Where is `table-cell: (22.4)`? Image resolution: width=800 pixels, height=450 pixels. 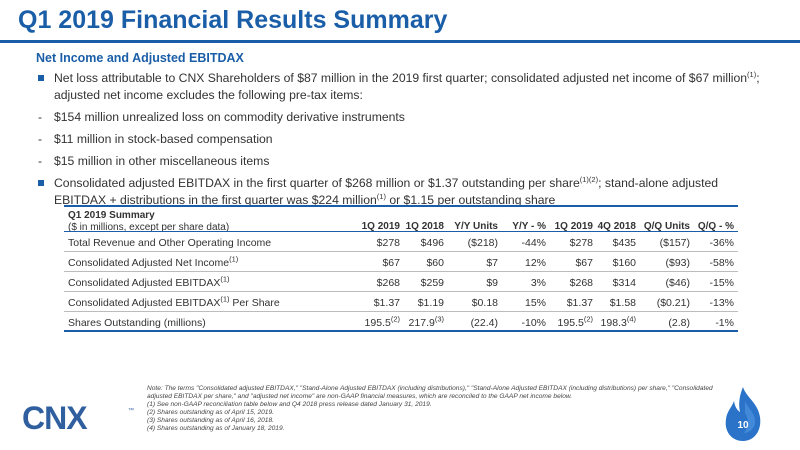
table-cell: (22.4) is located at coordinates (484, 323).